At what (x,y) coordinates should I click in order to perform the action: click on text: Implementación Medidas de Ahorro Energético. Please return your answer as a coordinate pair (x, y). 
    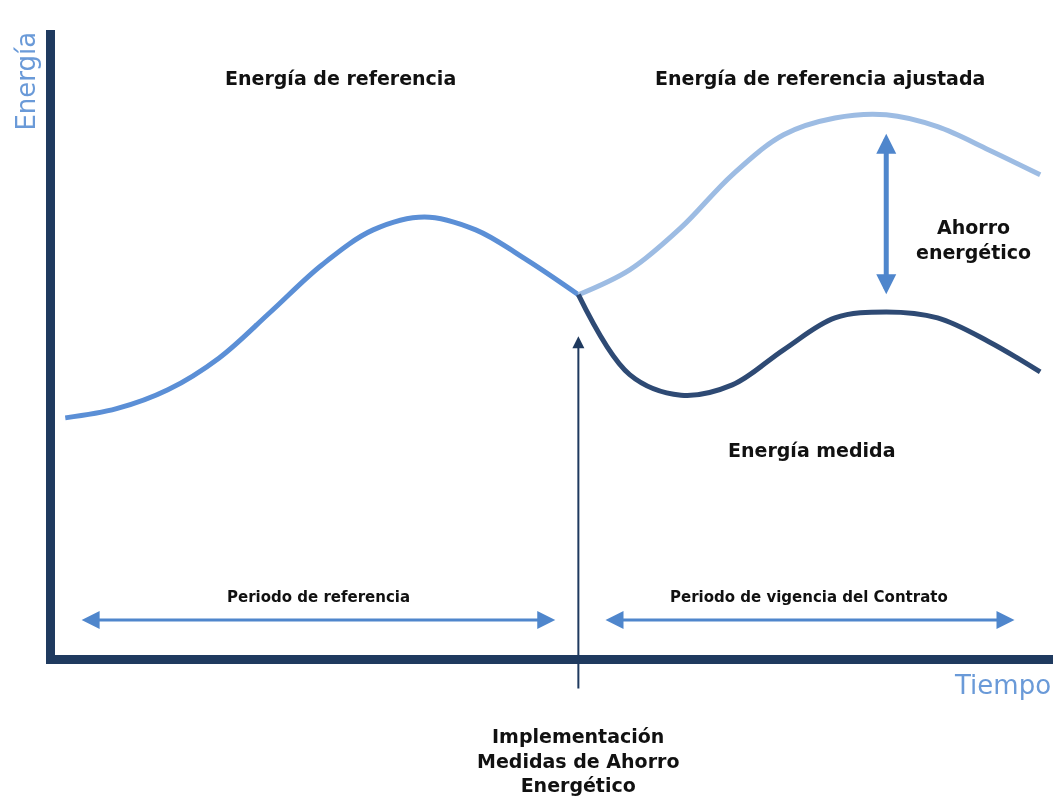
    Looking at the image, I should click on (578, 761).